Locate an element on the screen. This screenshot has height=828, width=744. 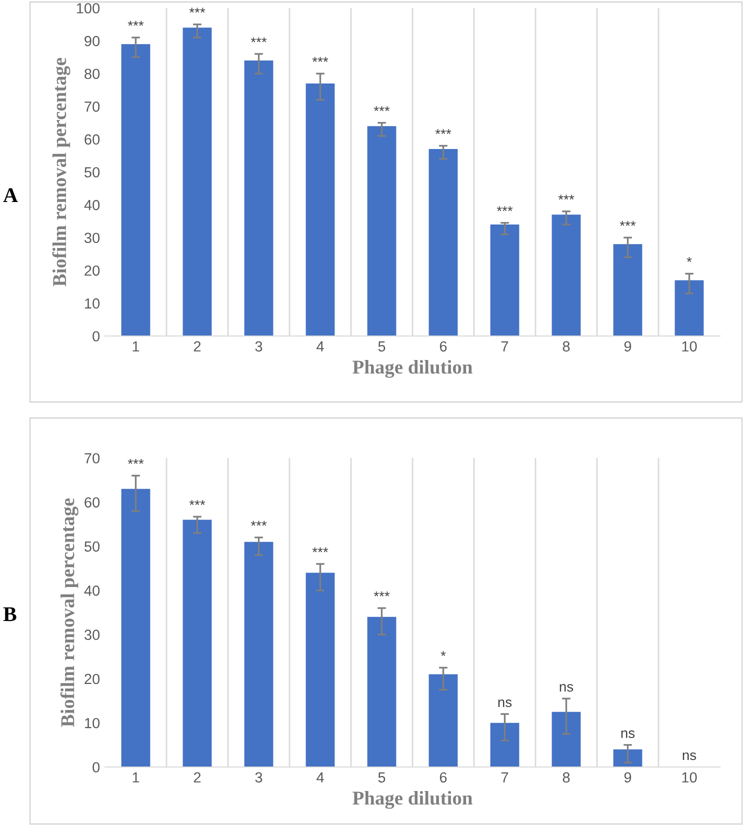
y-tick-label: 80 is located at coordinates (92, 74).